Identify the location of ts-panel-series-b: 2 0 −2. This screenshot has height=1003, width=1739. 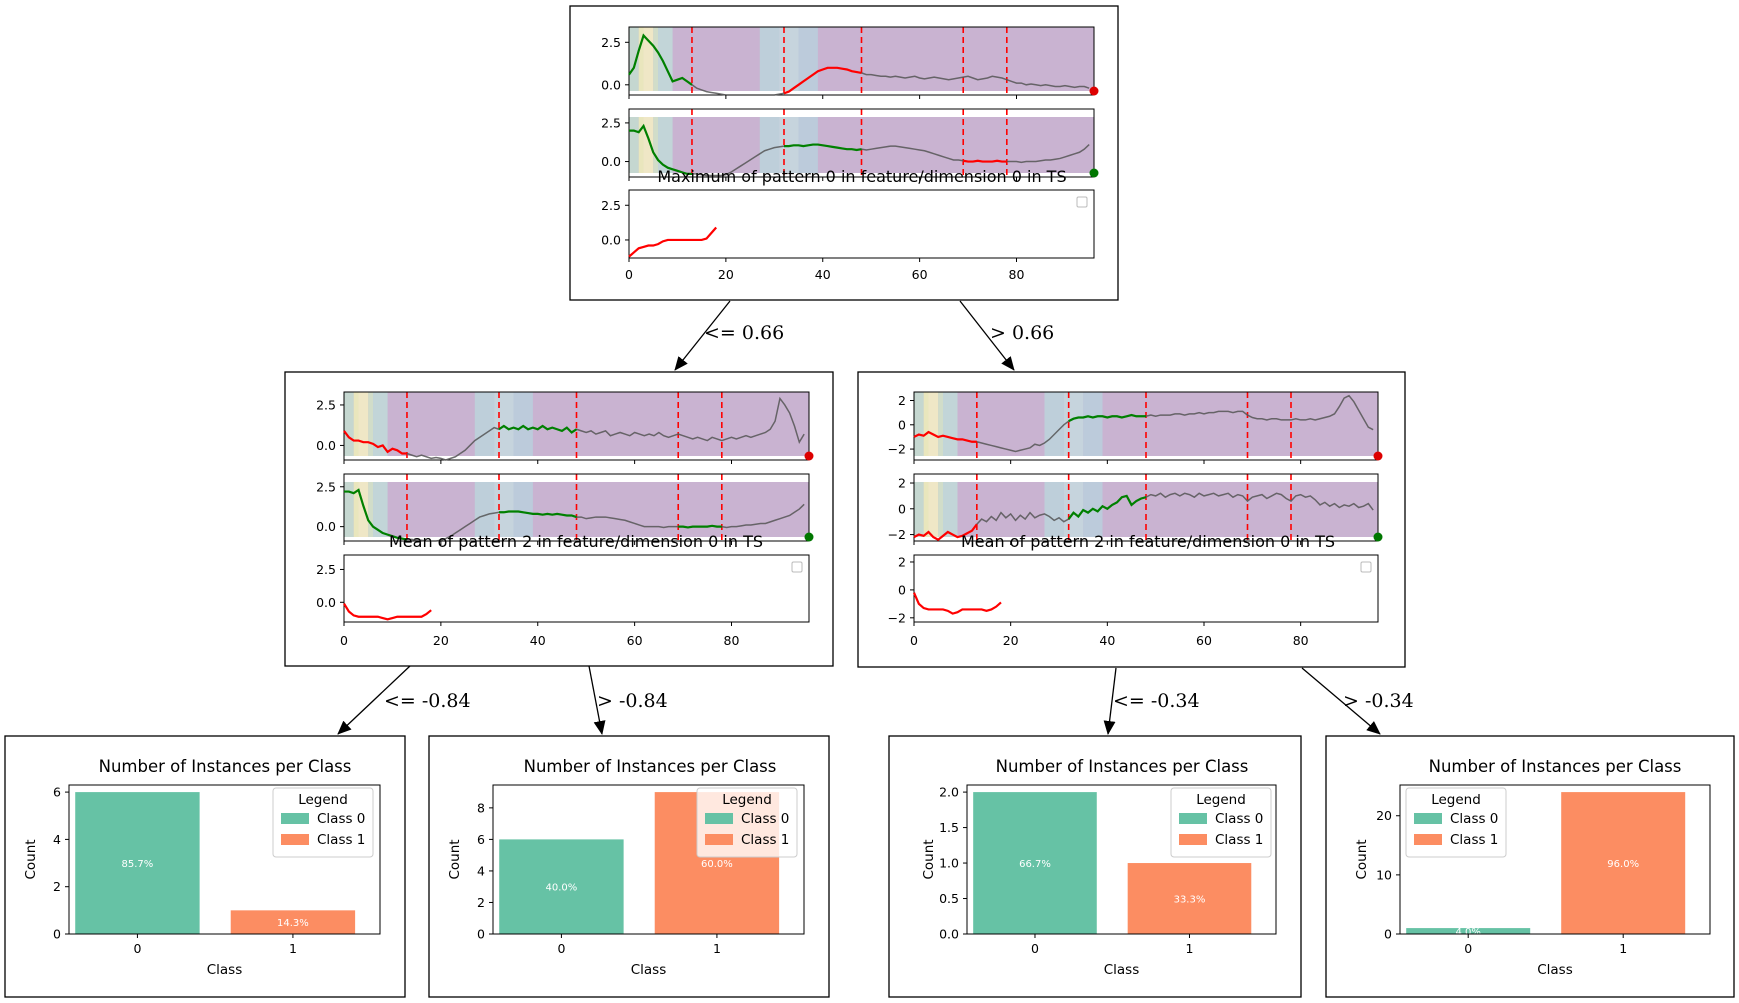
(1135, 509).